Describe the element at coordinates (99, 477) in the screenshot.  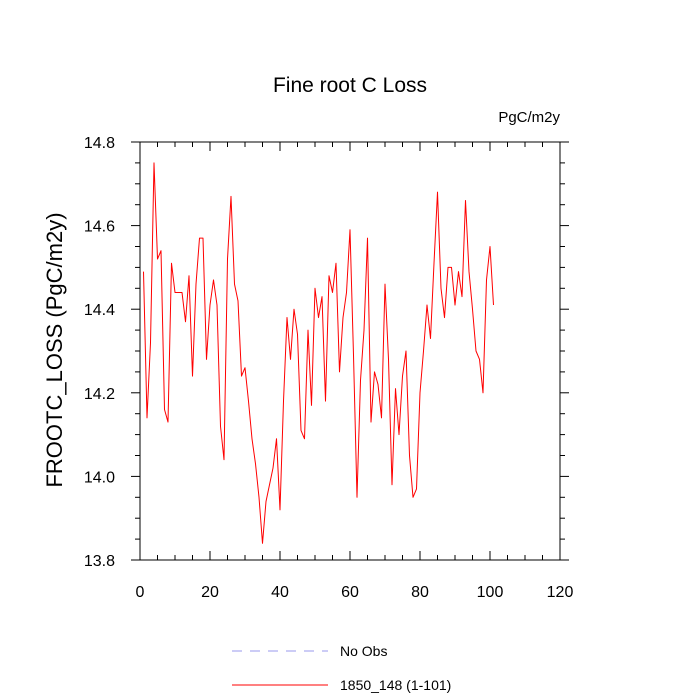
I see `y-tick-label: 14.0` at that location.